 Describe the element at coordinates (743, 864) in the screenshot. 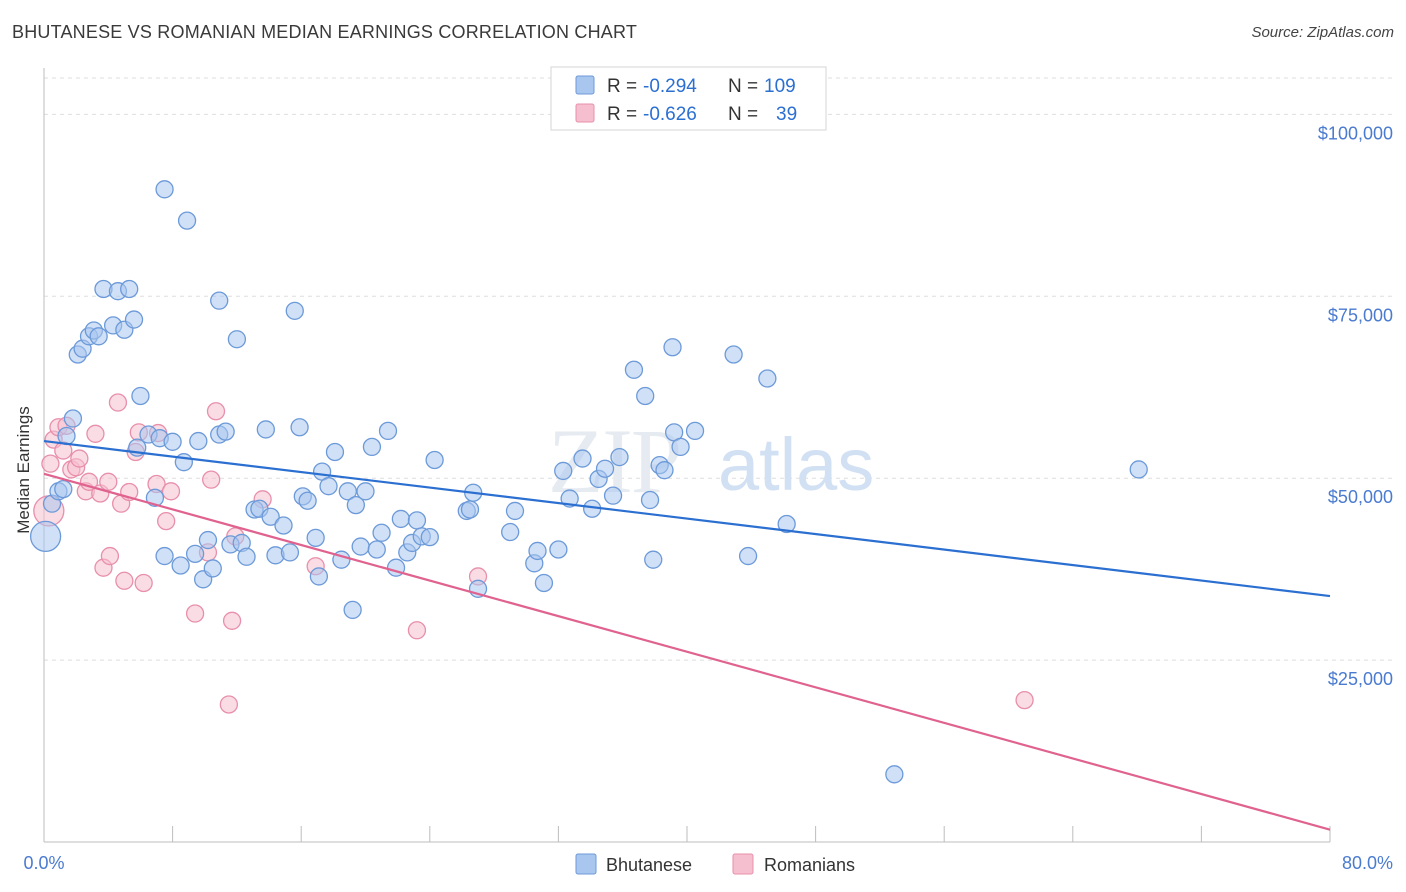

I see `bottom-legend-pink-swatch` at that location.